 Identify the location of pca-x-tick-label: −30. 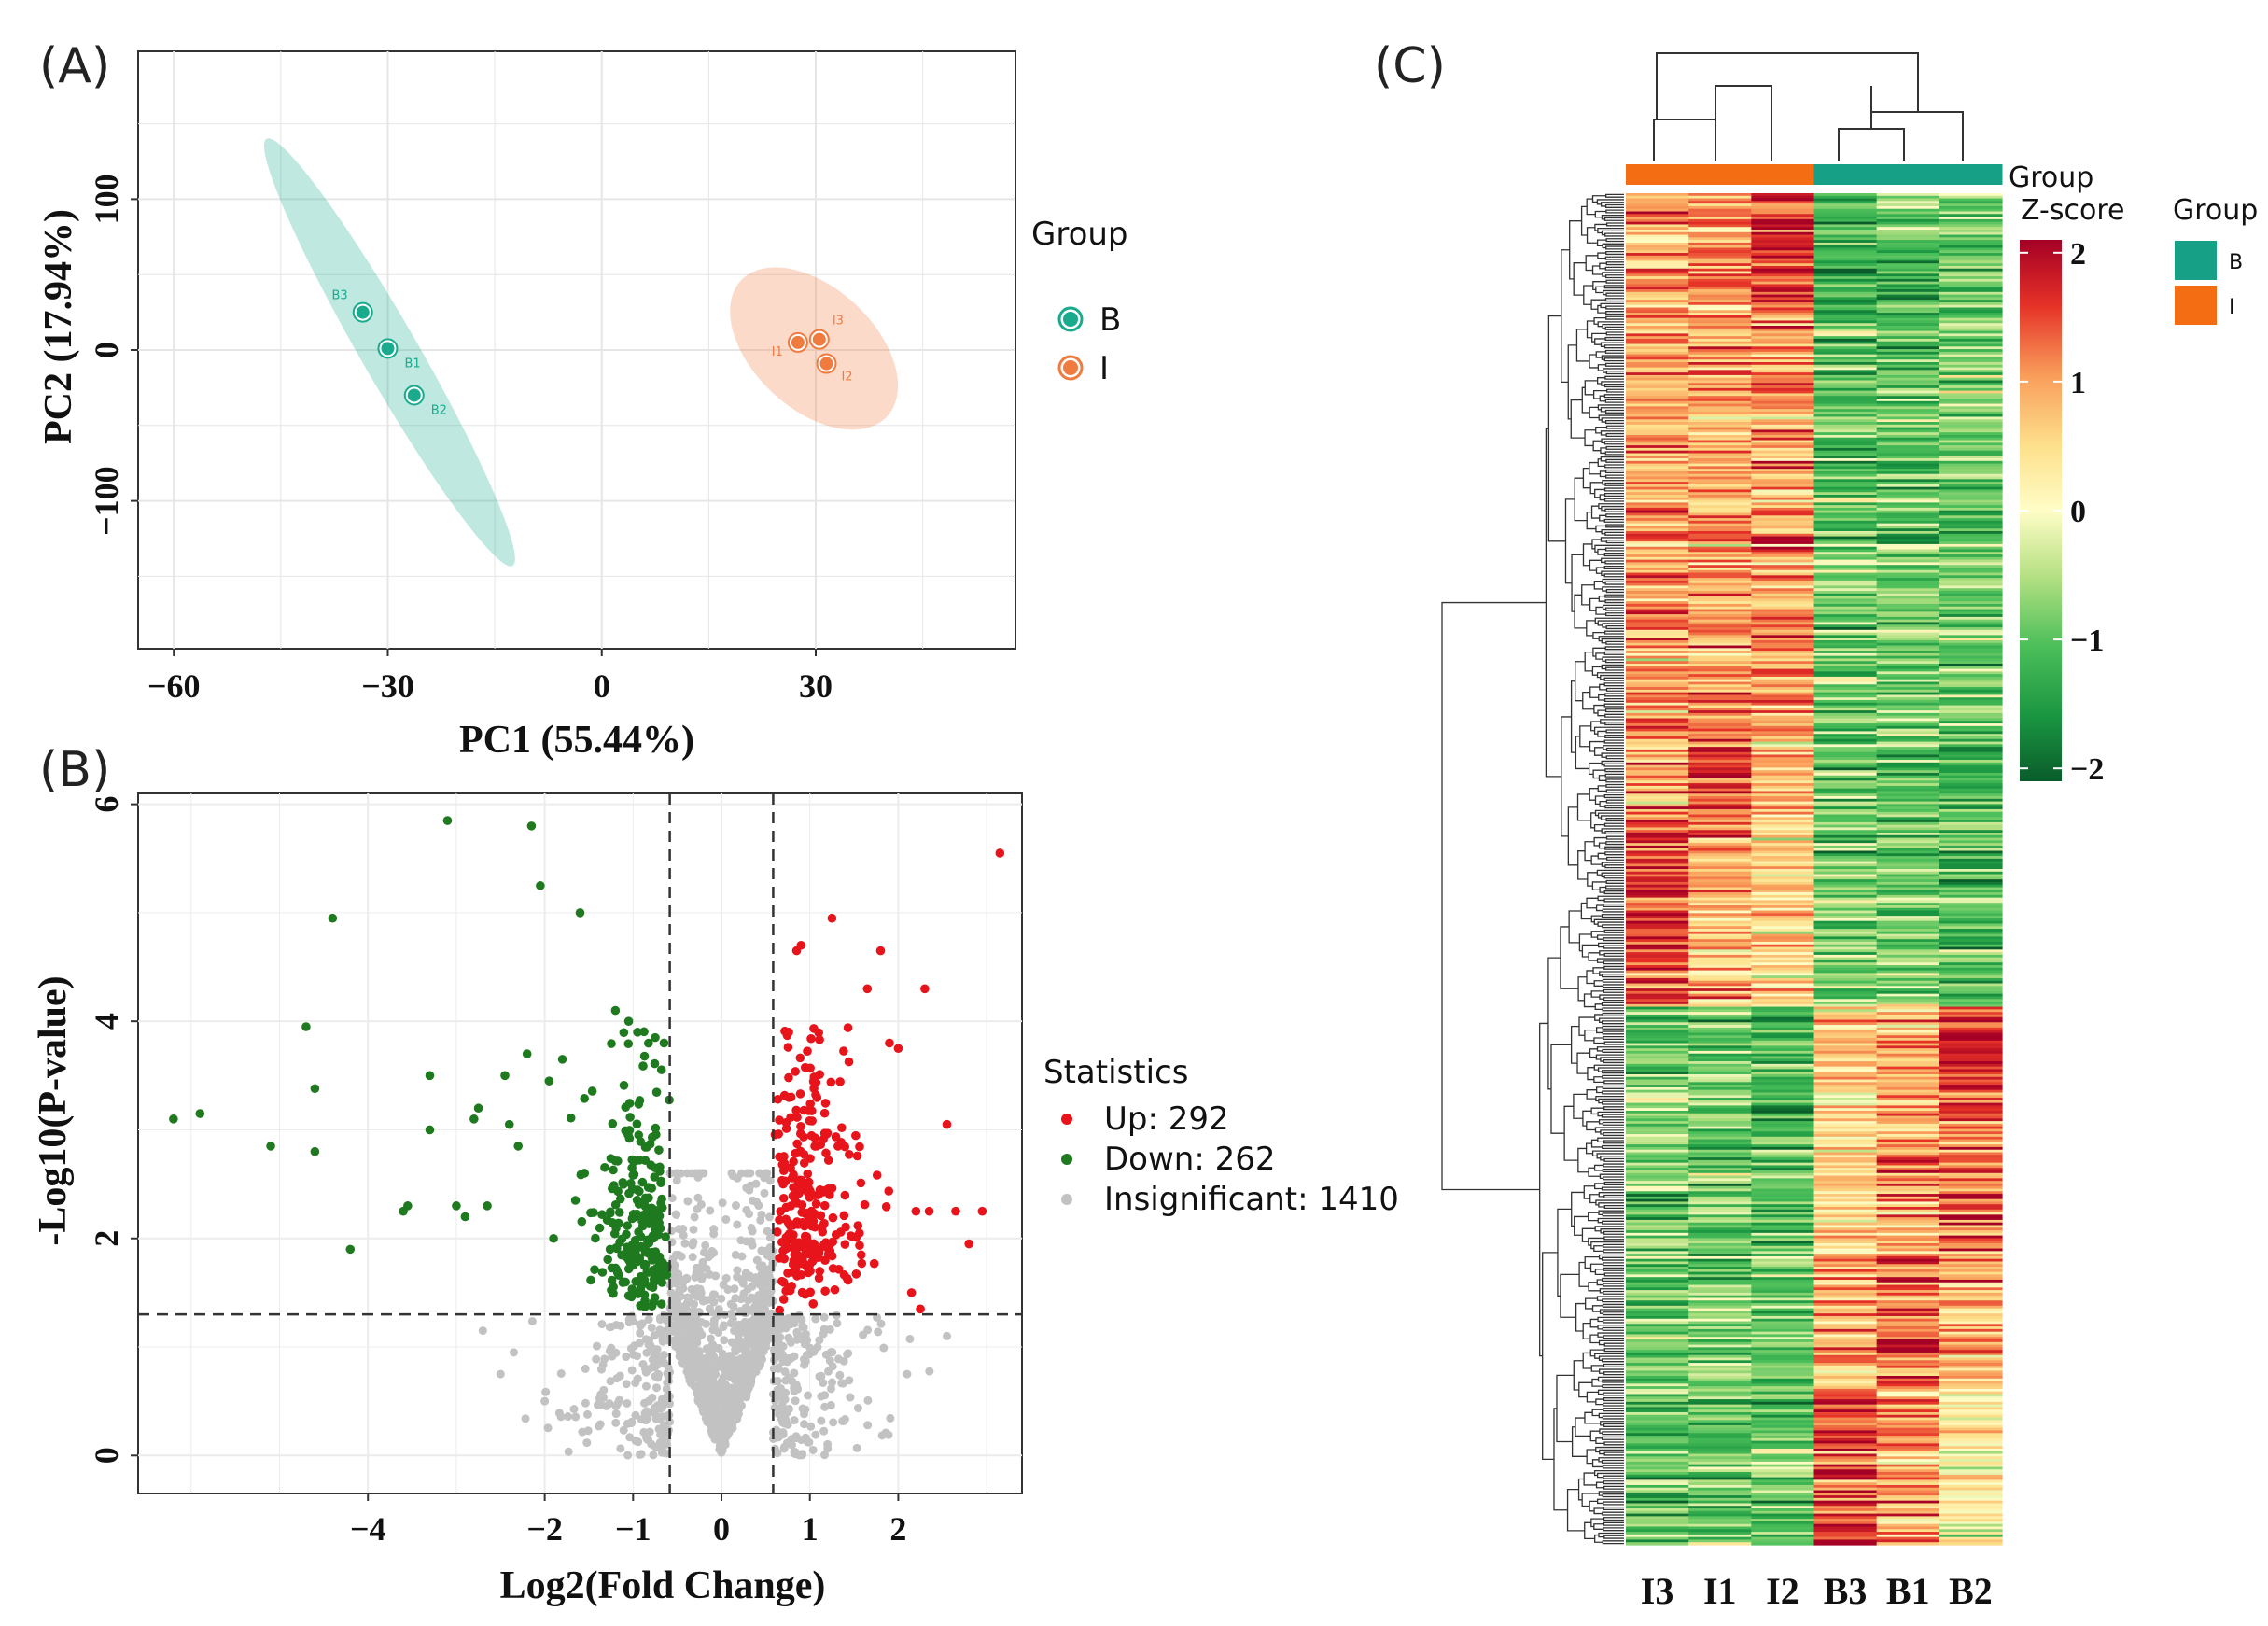
(387, 686).